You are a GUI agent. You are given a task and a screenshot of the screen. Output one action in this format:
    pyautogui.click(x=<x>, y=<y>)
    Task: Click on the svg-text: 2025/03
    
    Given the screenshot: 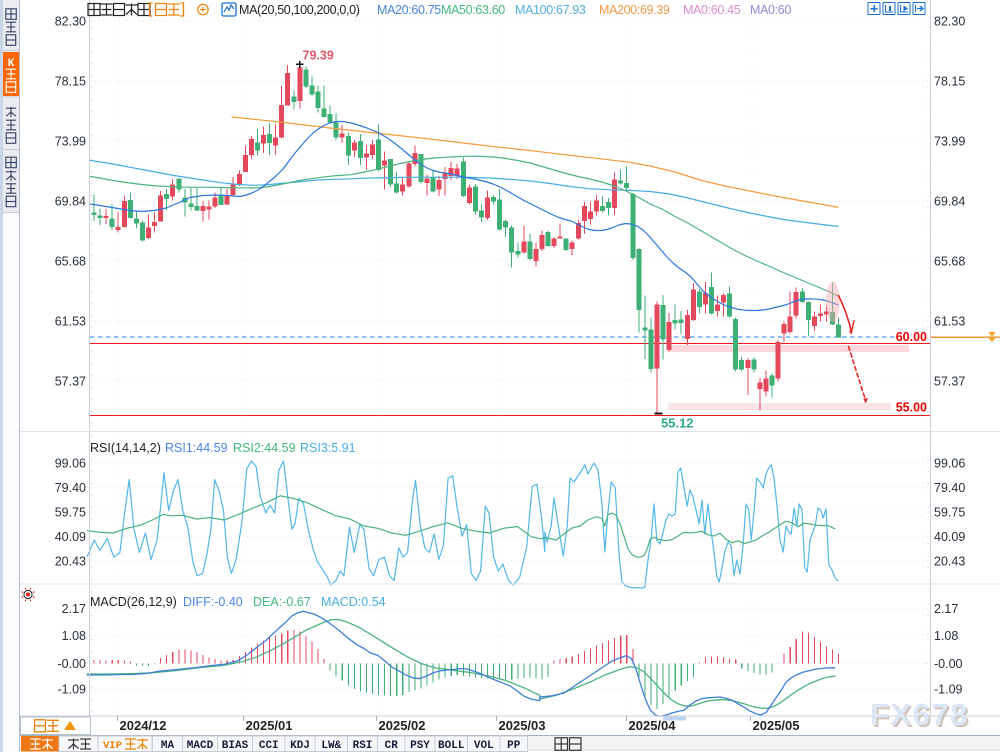 What is the action you would take?
    pyautogui.click(x=522, y=725)
    